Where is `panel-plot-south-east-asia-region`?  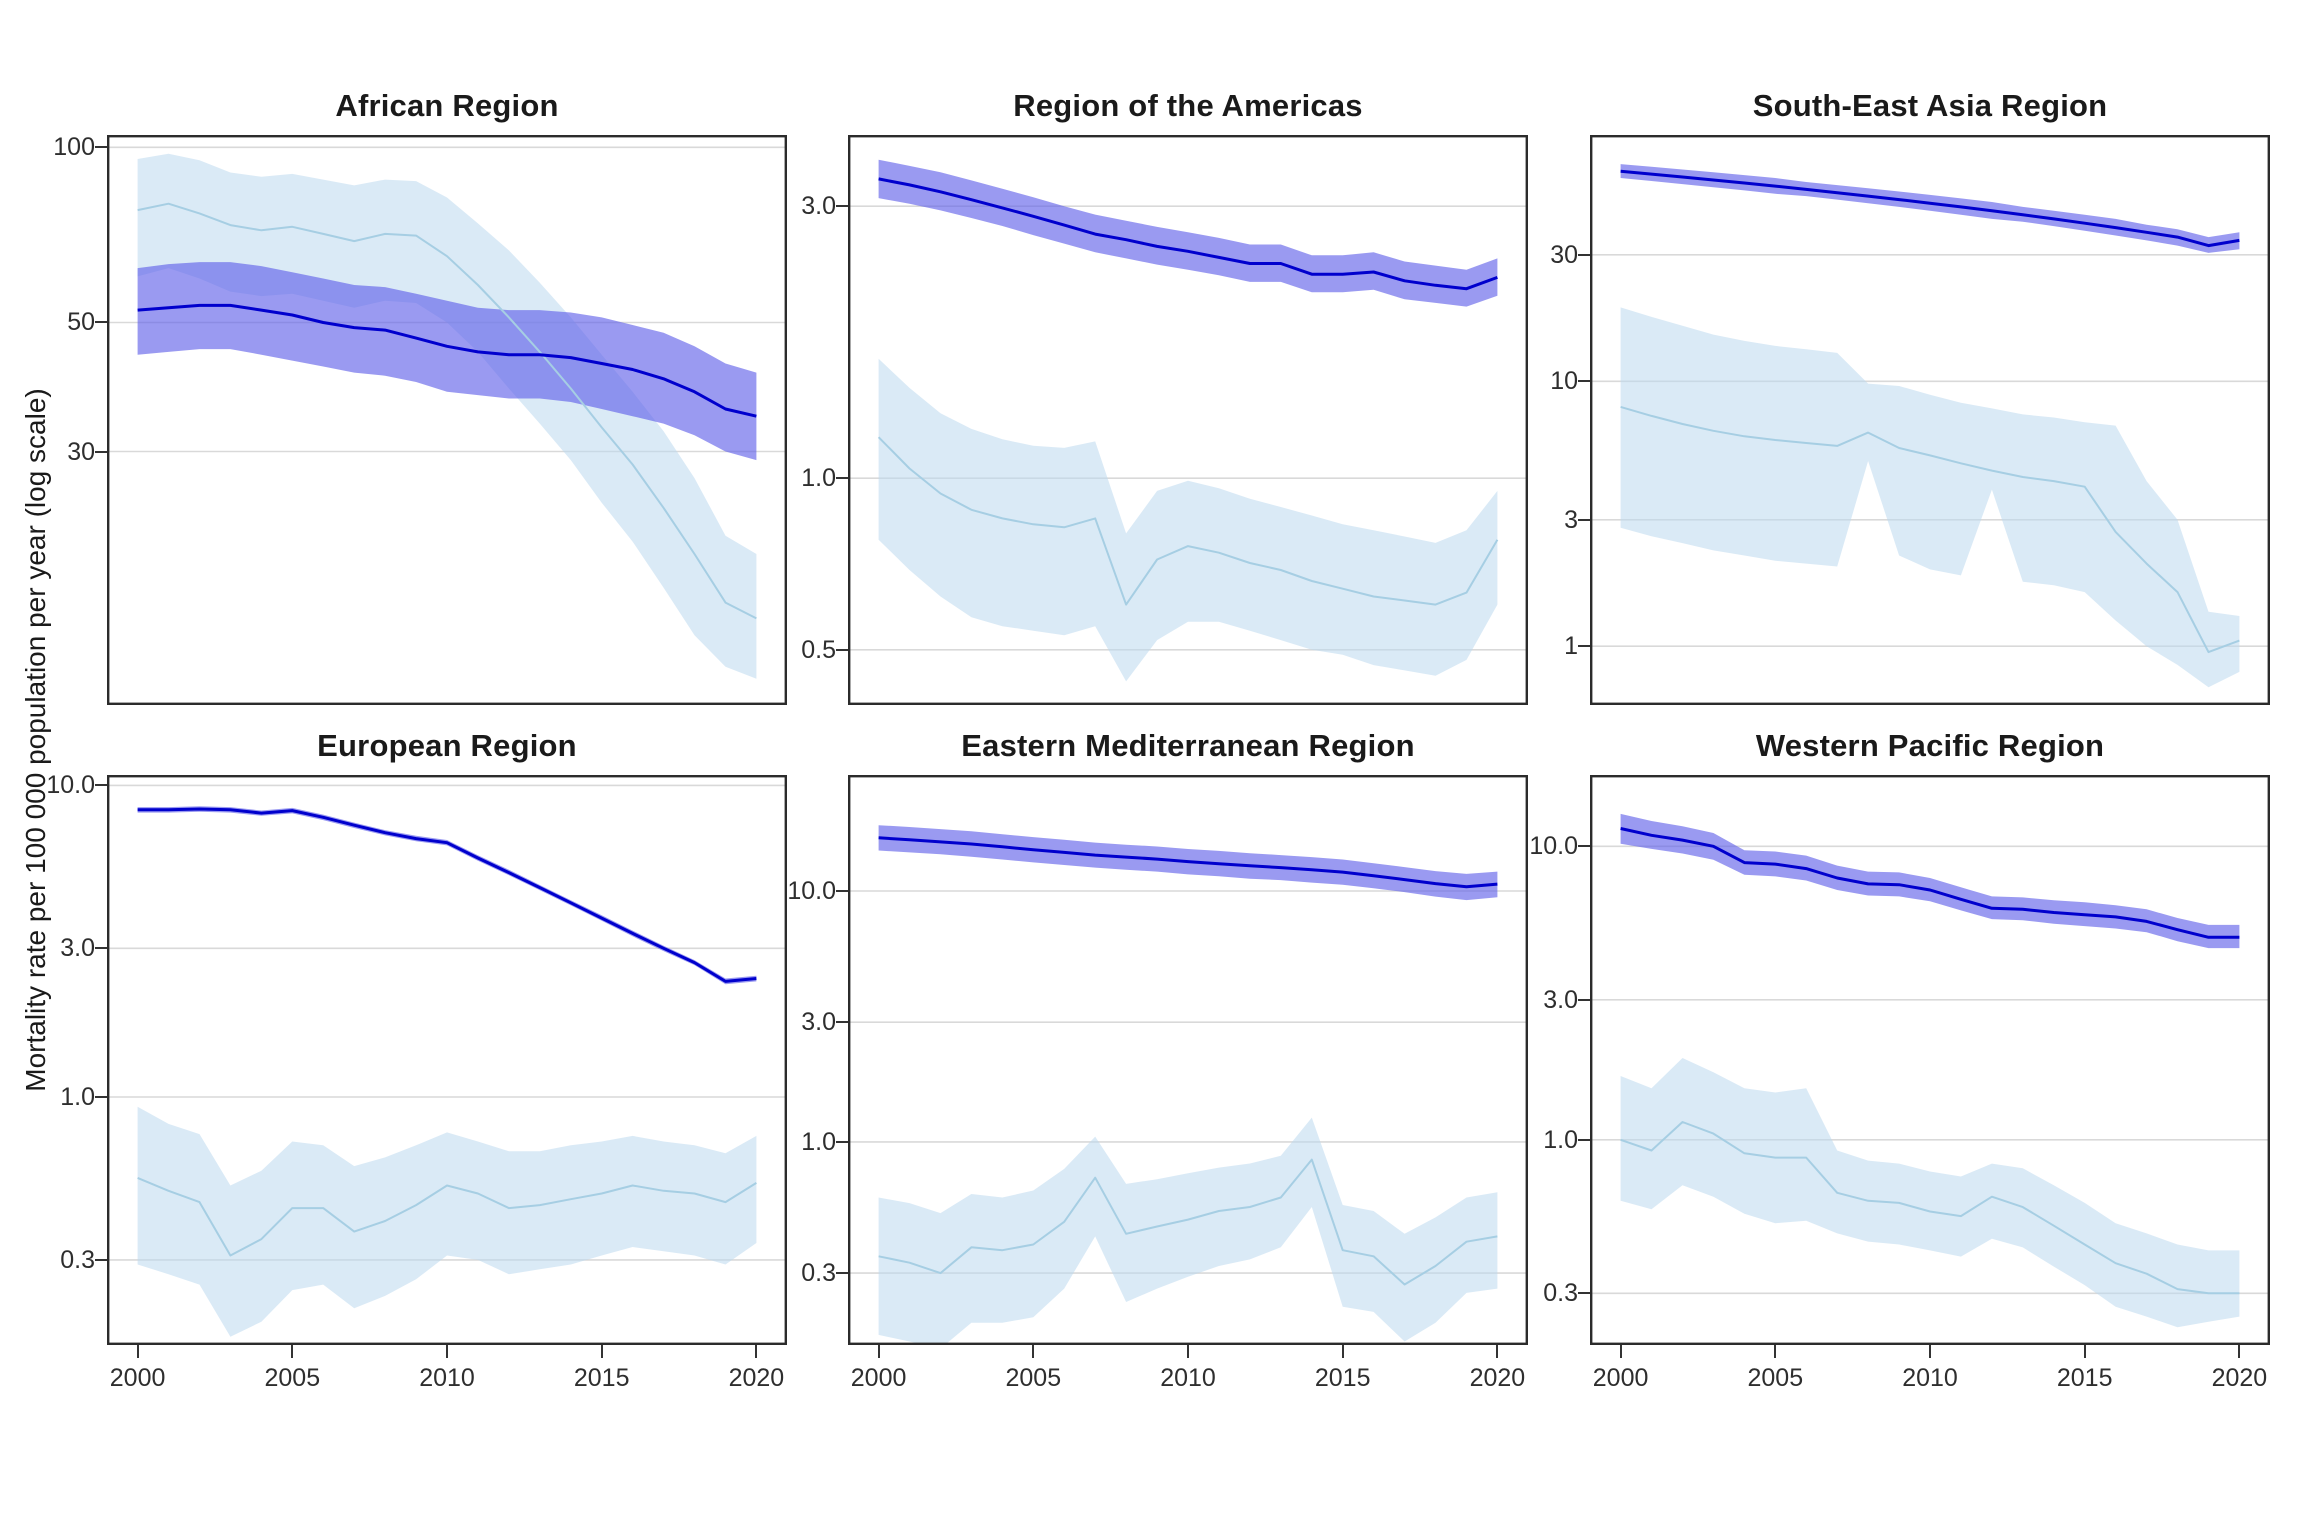 panel-plot-south-east-asia-region is located at coordinates (1930, 420).